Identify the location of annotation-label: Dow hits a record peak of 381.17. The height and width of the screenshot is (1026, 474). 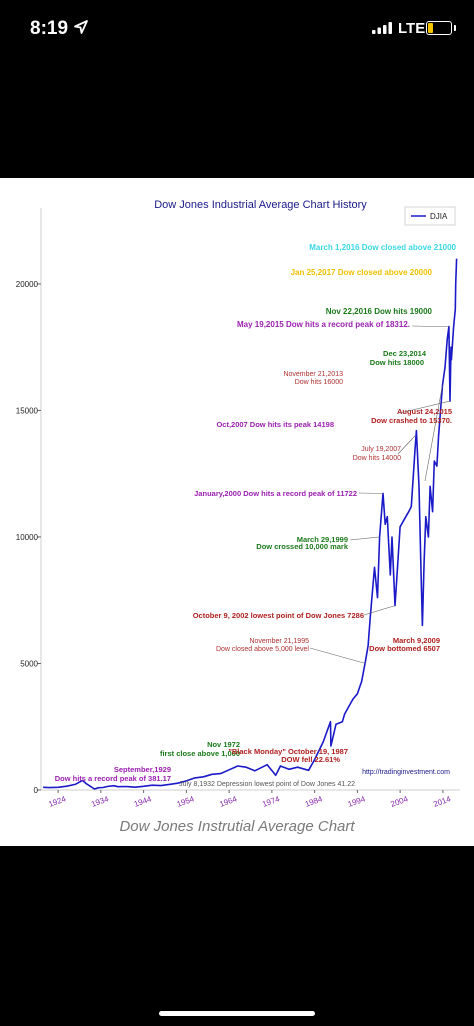
(113, 778).